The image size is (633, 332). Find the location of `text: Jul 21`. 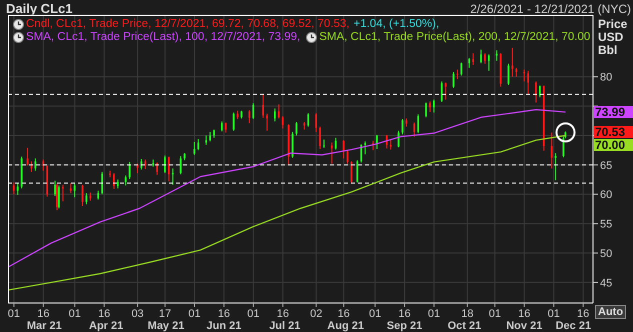

text: Jul 21 is located at coordinates (285, 326).